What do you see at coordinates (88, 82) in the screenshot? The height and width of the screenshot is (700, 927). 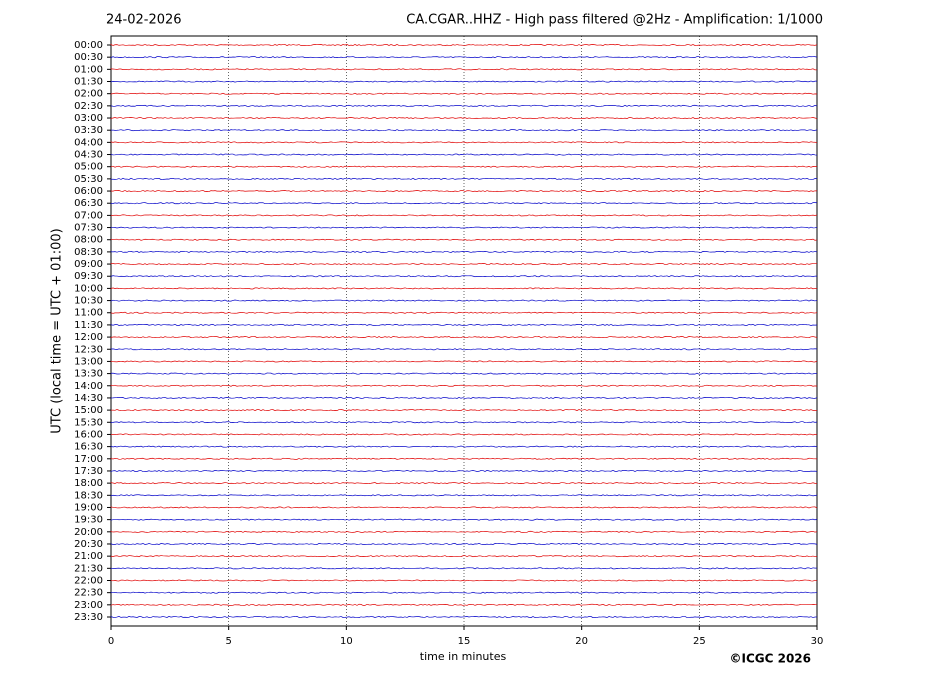 I see `y-tick-label: 01:30` at bounding box center [88, 82].